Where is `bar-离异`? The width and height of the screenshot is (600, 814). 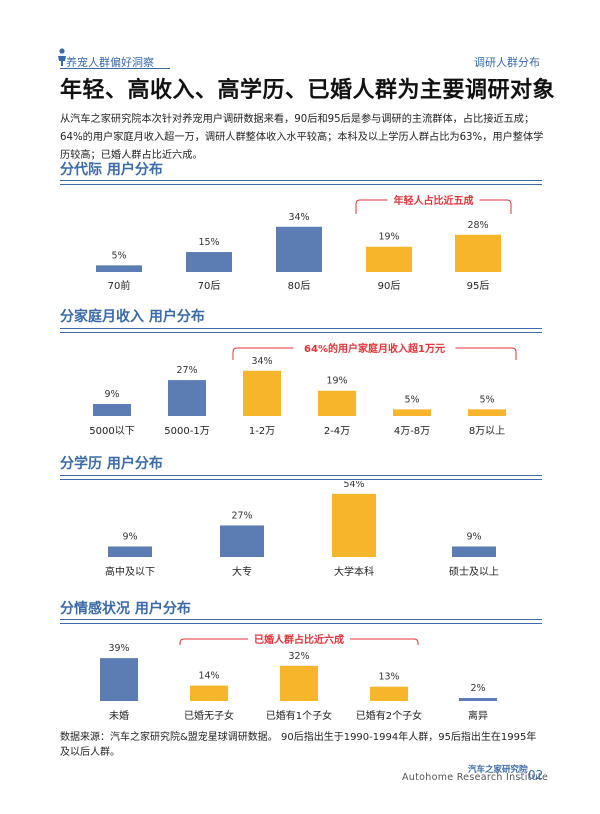
bar-离异 is located at coordinates (478, 699).